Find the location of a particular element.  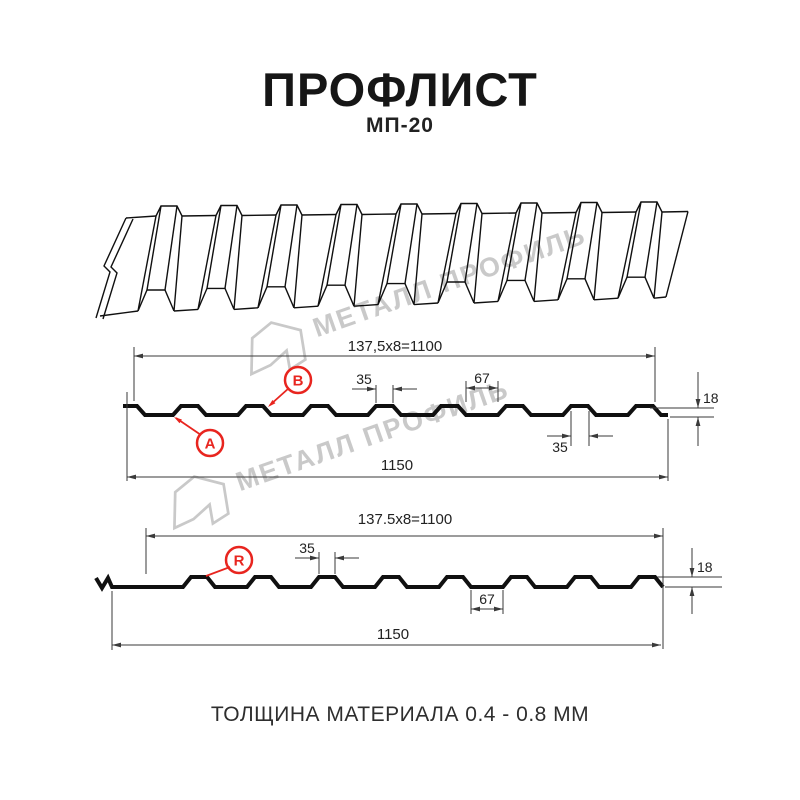

marker-b-letter: B is located at coordinates (298, 381).